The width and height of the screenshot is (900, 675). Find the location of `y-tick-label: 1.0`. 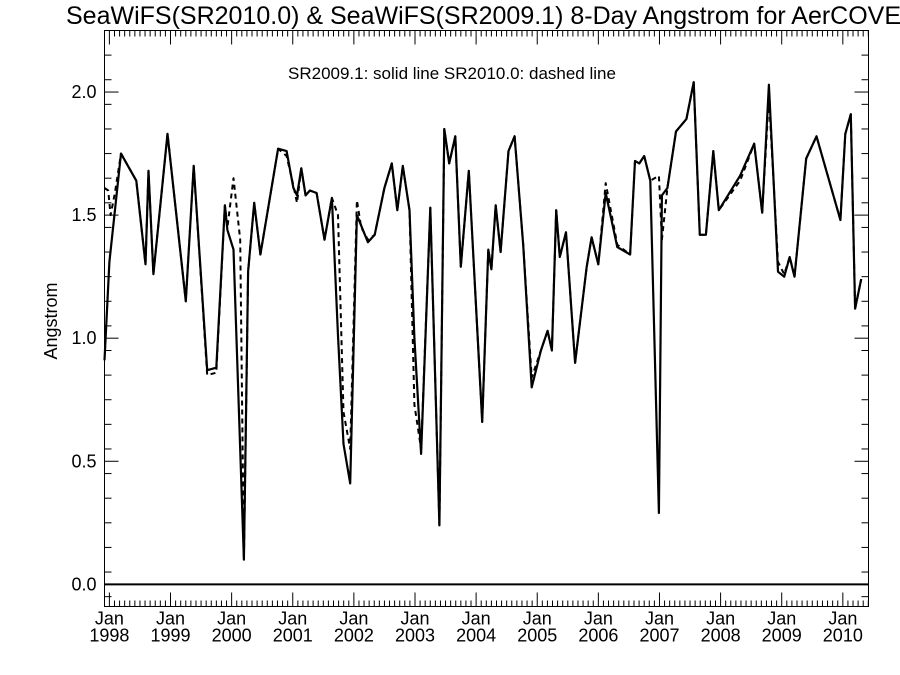

y-tick-label: 1.0 is located at coordinates (83, 338).